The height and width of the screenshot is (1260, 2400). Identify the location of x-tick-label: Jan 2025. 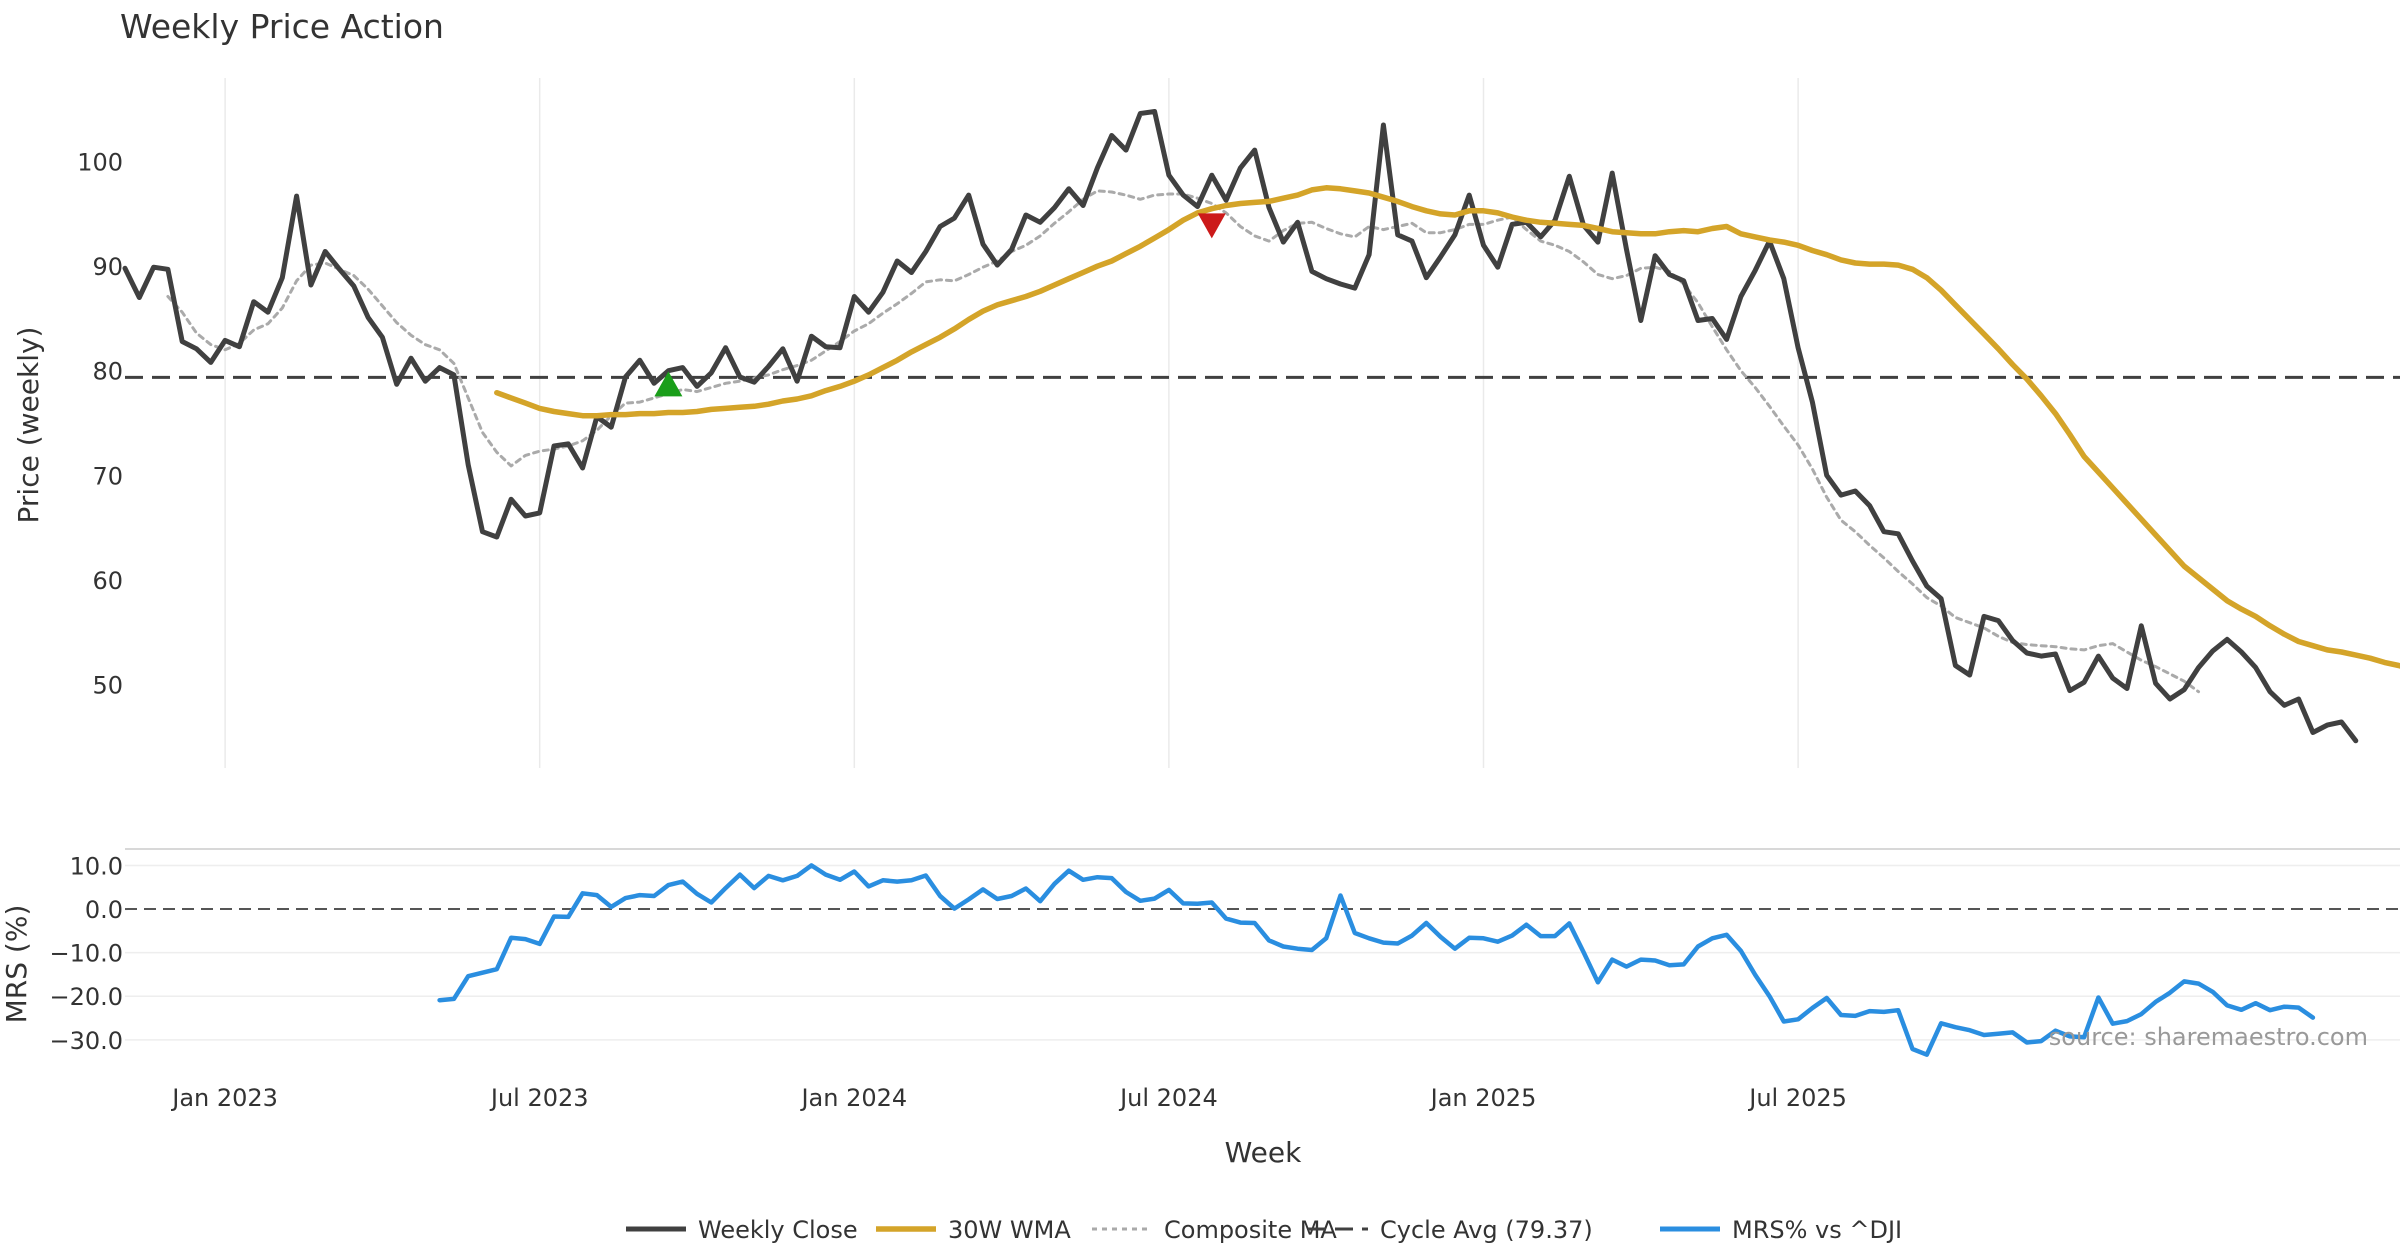
(1483, 1098).